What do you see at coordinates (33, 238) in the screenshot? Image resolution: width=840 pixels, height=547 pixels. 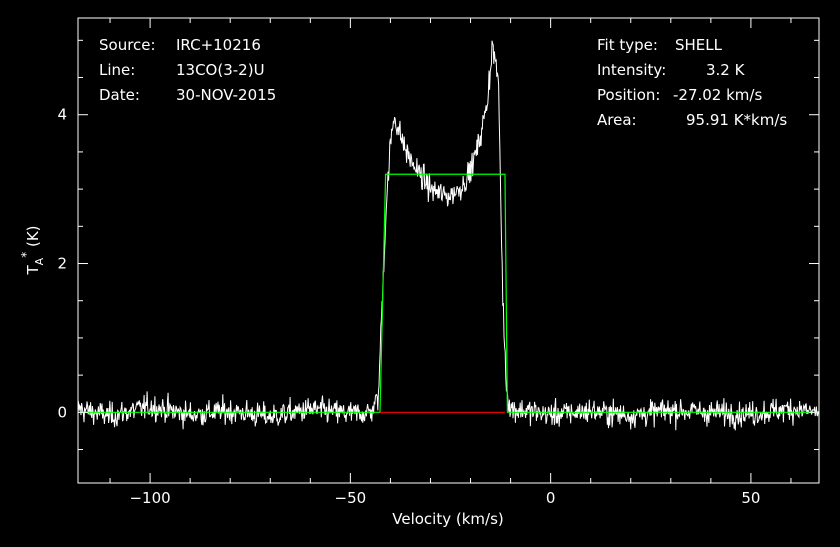 I see `y-axis-label-units: (K)` at bounding box center [33, 238].